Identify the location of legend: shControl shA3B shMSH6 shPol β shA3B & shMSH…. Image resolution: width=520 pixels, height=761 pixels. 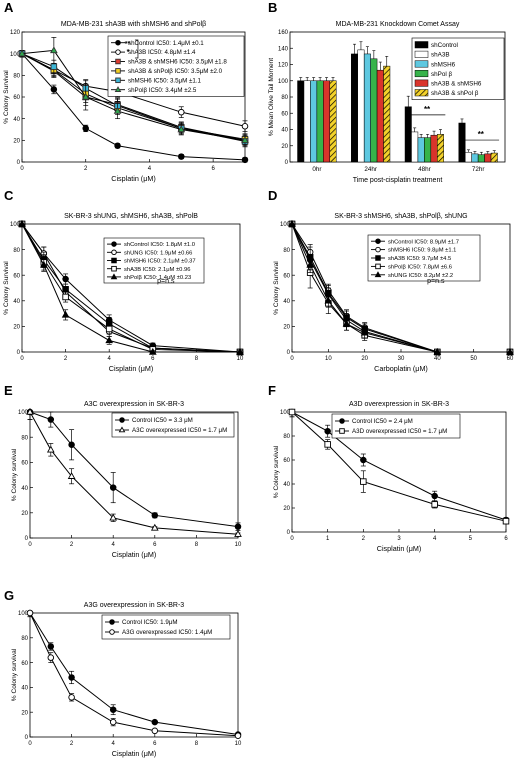
(458, 68).